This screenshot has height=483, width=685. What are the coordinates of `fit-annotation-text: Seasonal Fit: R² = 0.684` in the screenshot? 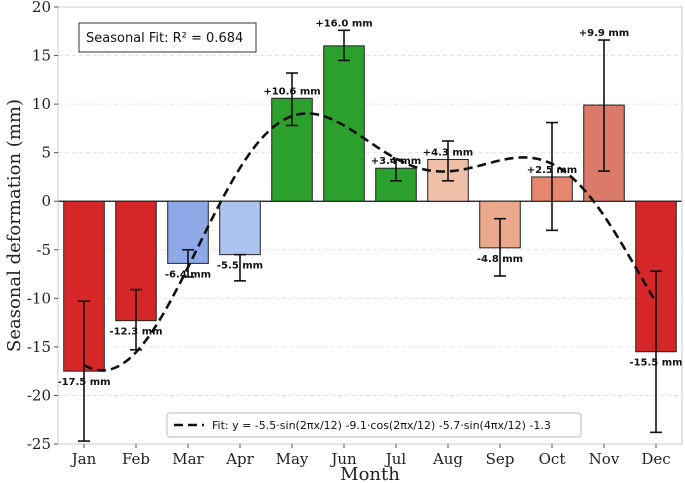 It's located at (164, 38).